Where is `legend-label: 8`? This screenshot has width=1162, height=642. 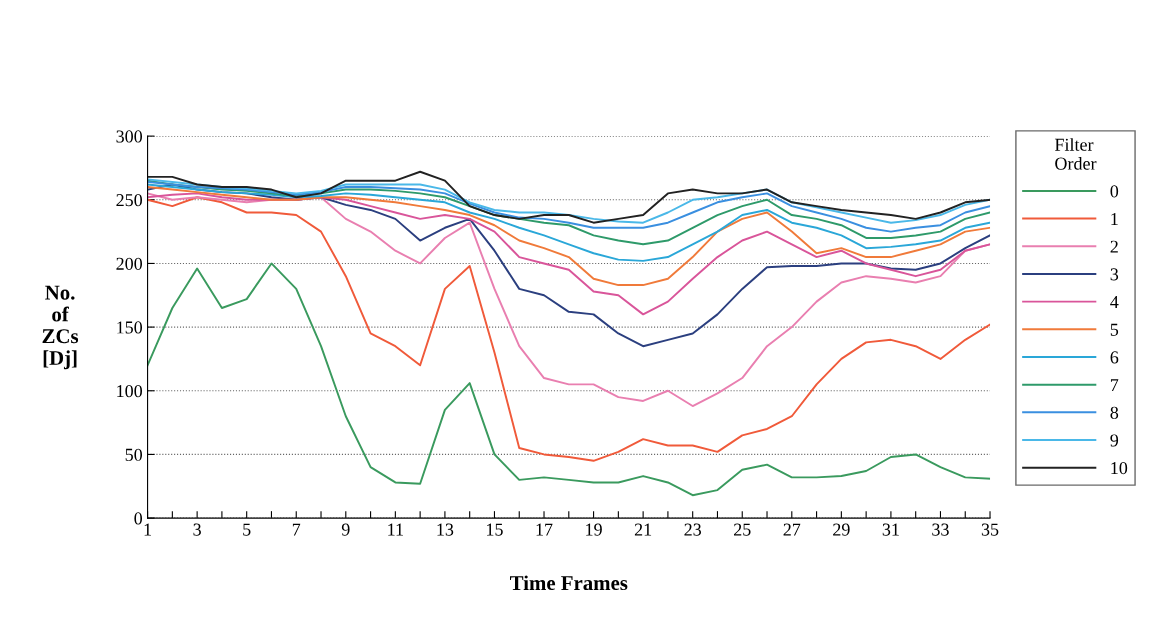 legend-label: 8 is located at coordinates (1114, 412).